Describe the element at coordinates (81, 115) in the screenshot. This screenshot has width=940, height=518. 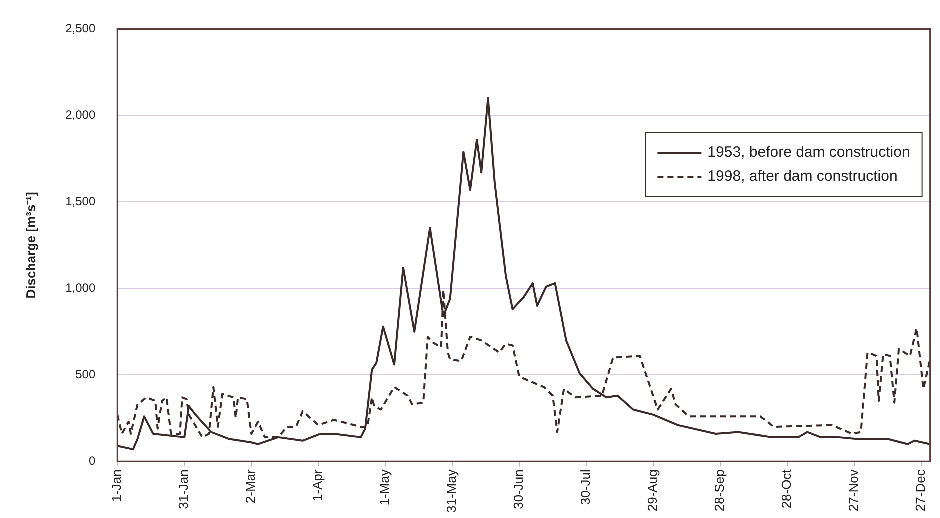
I see `y-tick-label: 2,000` at that location.